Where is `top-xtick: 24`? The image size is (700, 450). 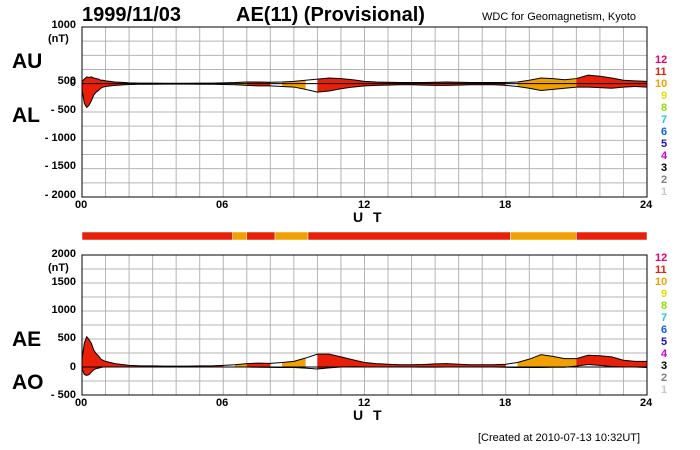
top-xtick: 24 is located at coordinates (646, 205).